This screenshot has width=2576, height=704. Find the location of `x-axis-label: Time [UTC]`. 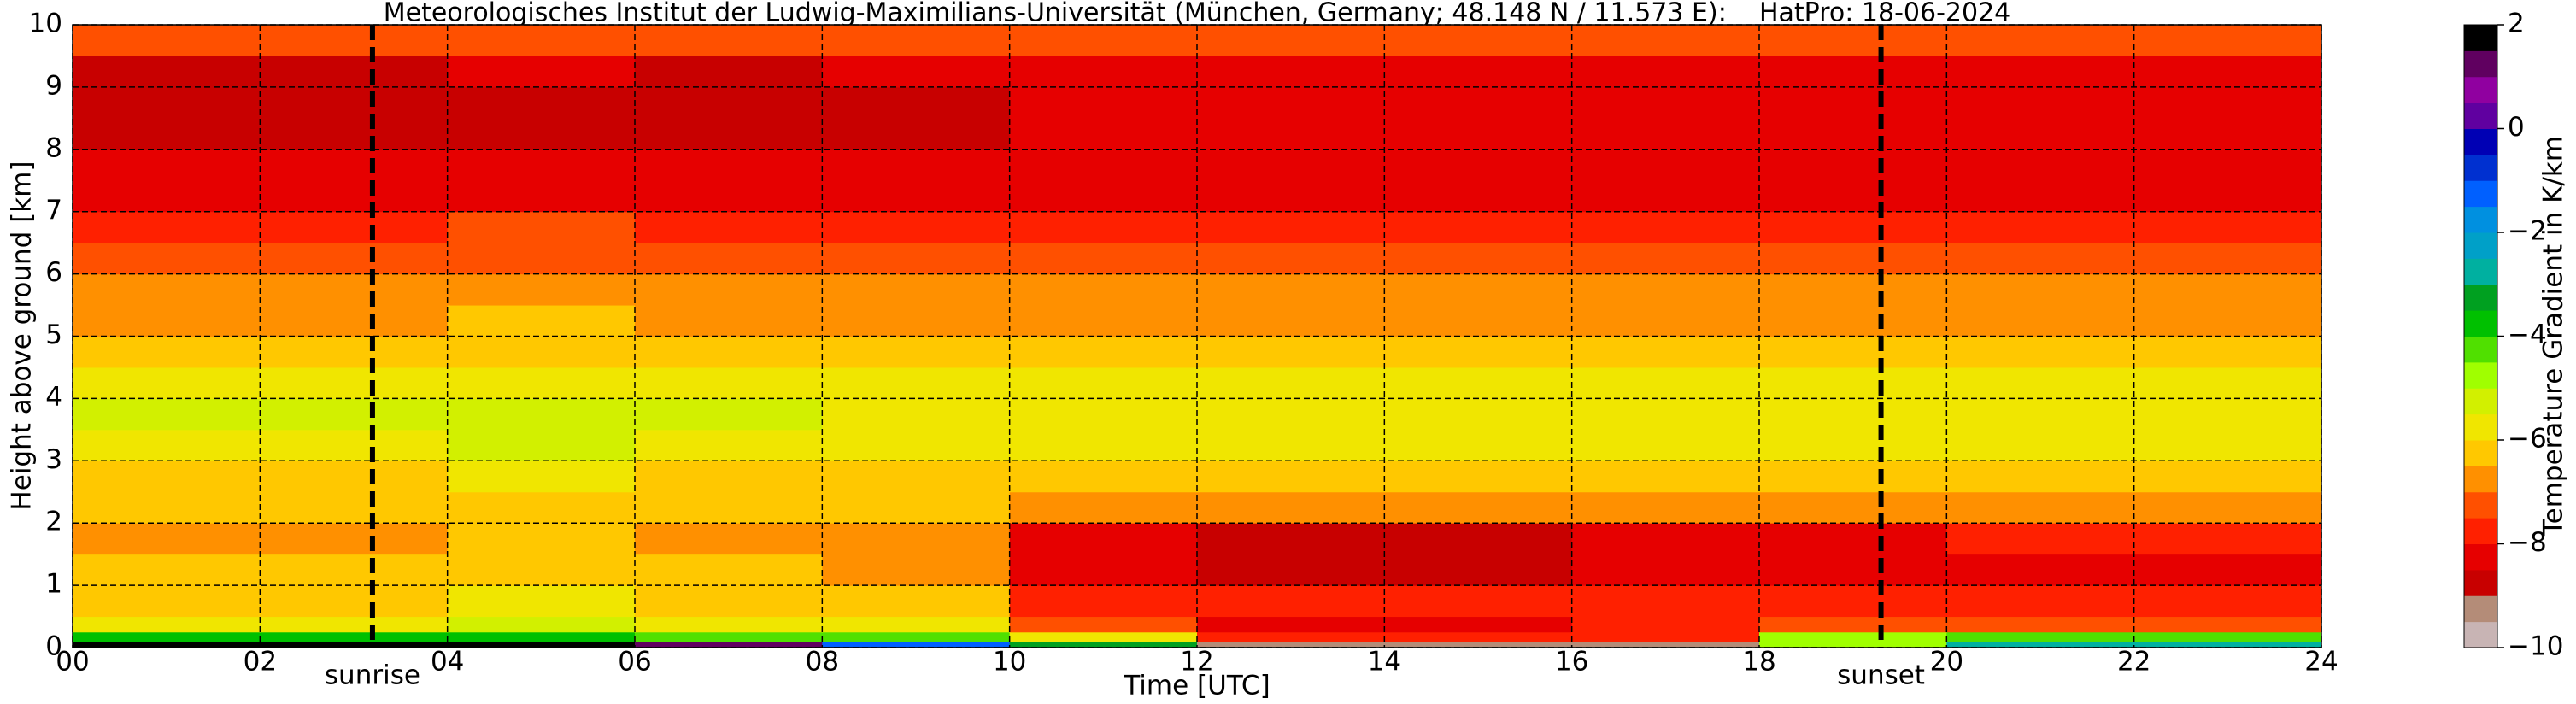

x-axis-label: Time [UTC] is located at coordinates (1196, 686).